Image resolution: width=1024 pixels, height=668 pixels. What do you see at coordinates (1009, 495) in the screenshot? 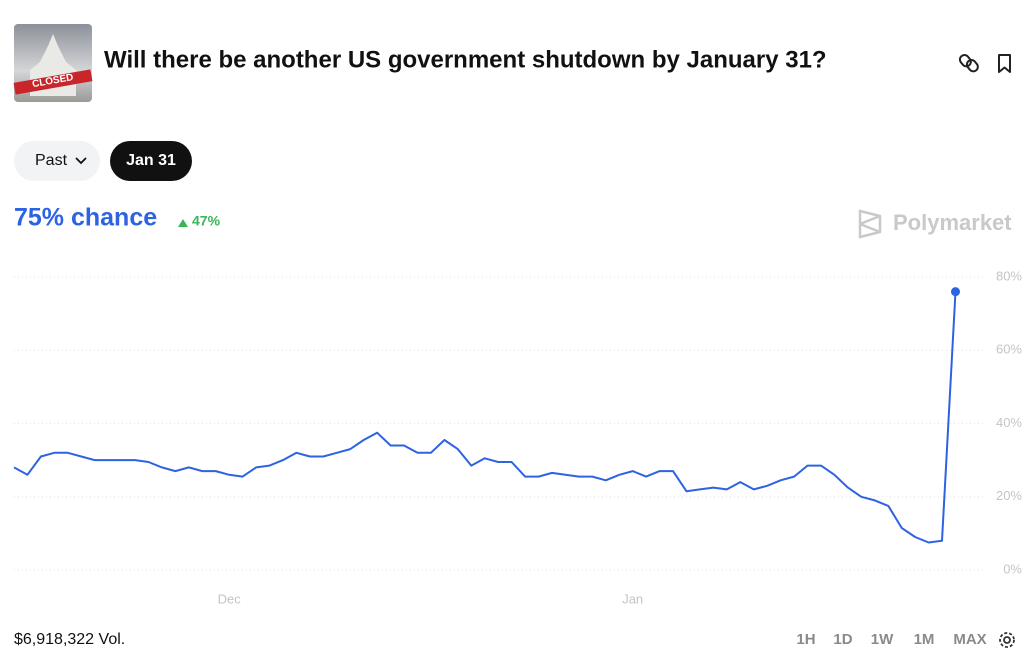
I see `y-tick-label: 20%` at bounding box center [1009, 495].